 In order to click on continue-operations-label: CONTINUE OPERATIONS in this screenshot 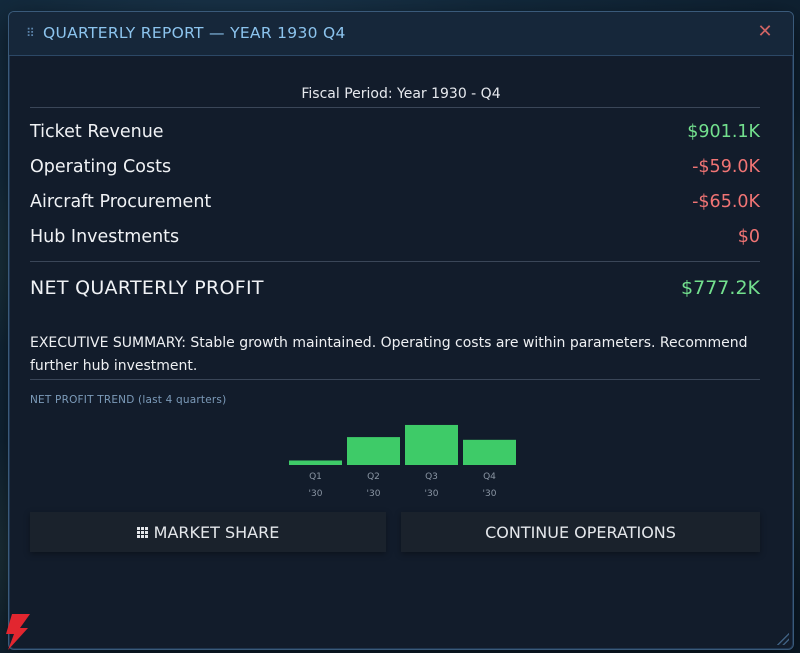, I will do `click(580, 532)`.